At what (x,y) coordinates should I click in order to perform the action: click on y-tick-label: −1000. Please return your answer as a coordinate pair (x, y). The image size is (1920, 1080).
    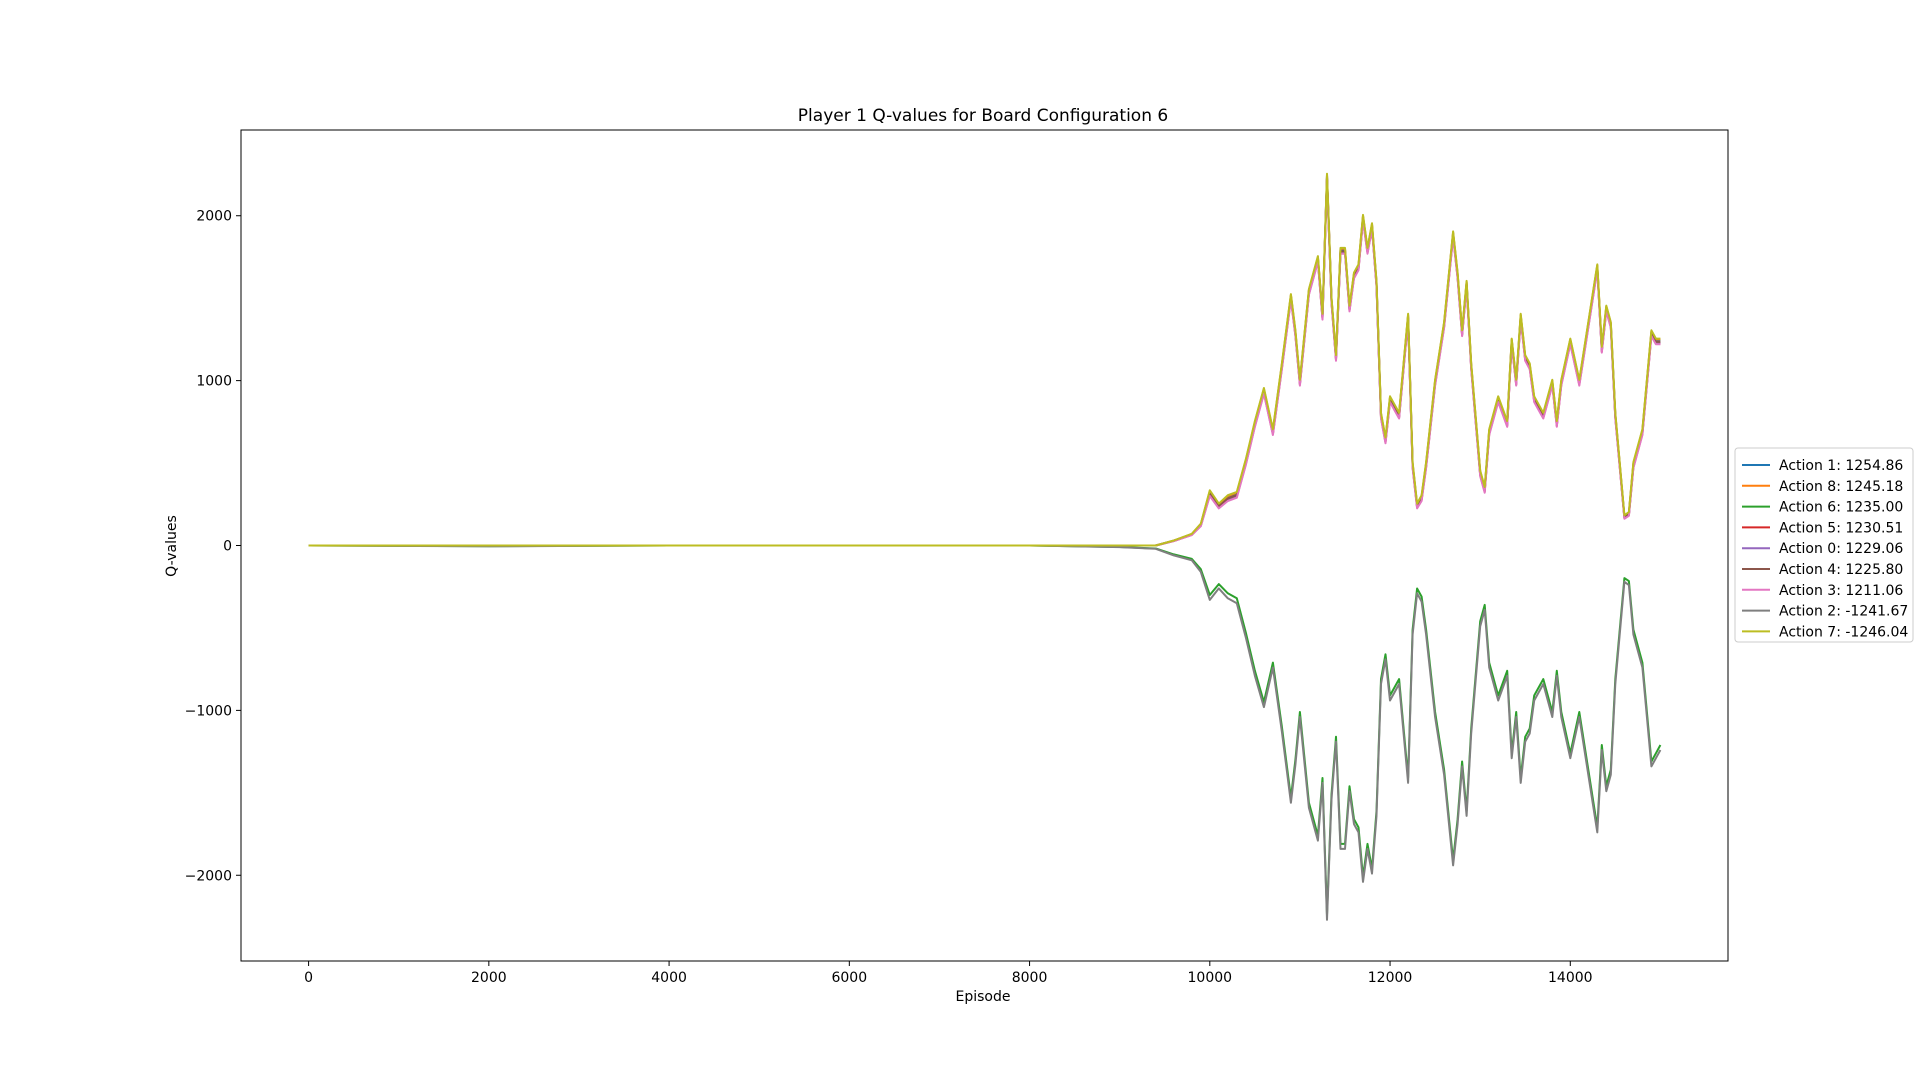
    Looking at the image, I should click on (208, 711).